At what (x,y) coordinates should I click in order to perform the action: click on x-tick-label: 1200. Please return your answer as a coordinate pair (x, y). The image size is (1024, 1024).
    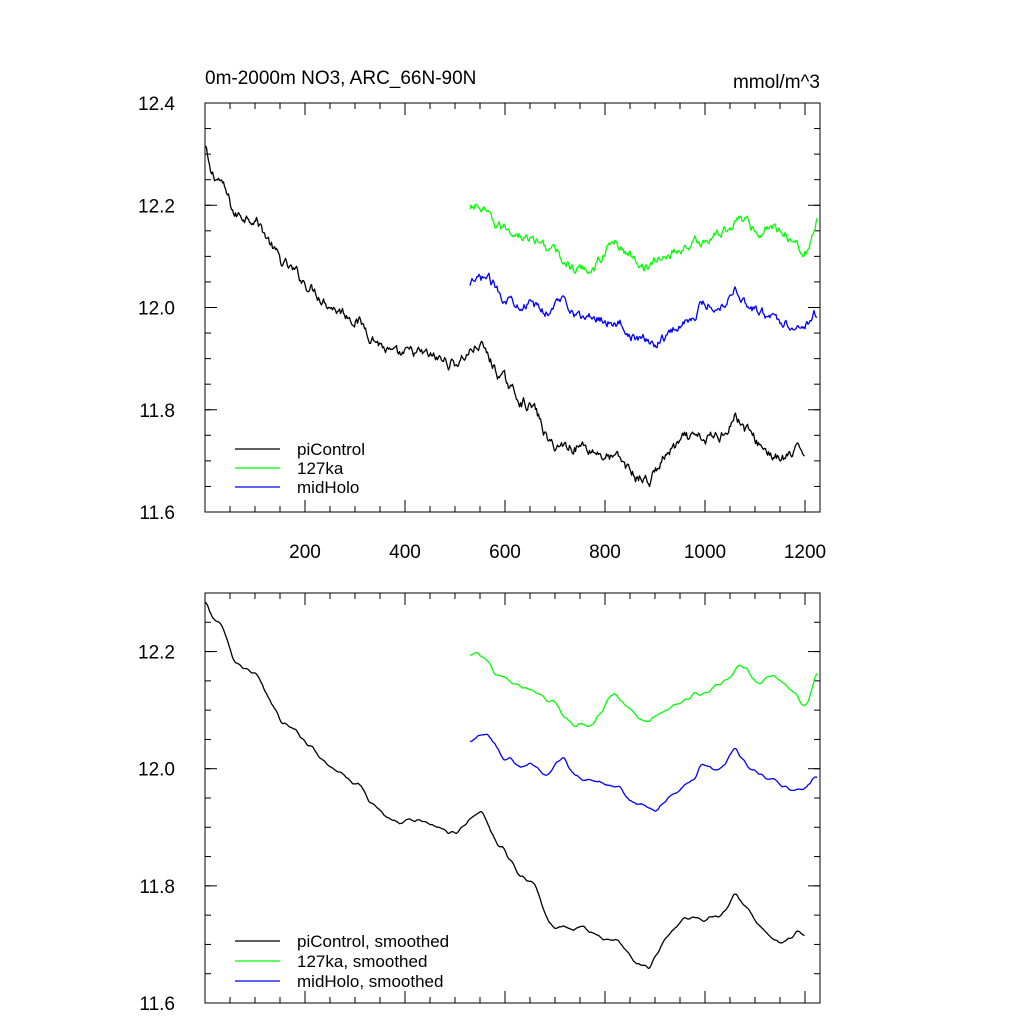
    Looking at the image, I should click on (805, 552).